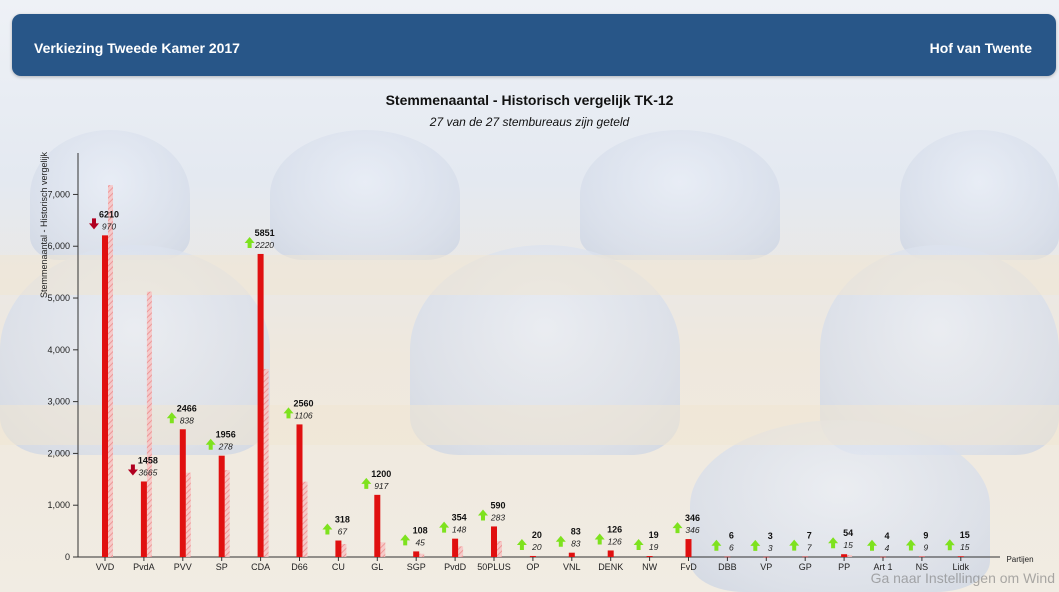 The image size is (1059, 592). I want to click on change-label: 838, so click(187, 420).